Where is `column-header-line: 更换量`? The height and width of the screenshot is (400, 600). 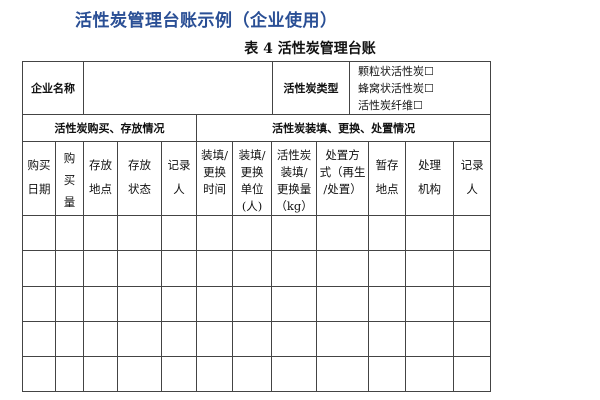
column-header-line: 更换量 is located at coordinates (294, 189).